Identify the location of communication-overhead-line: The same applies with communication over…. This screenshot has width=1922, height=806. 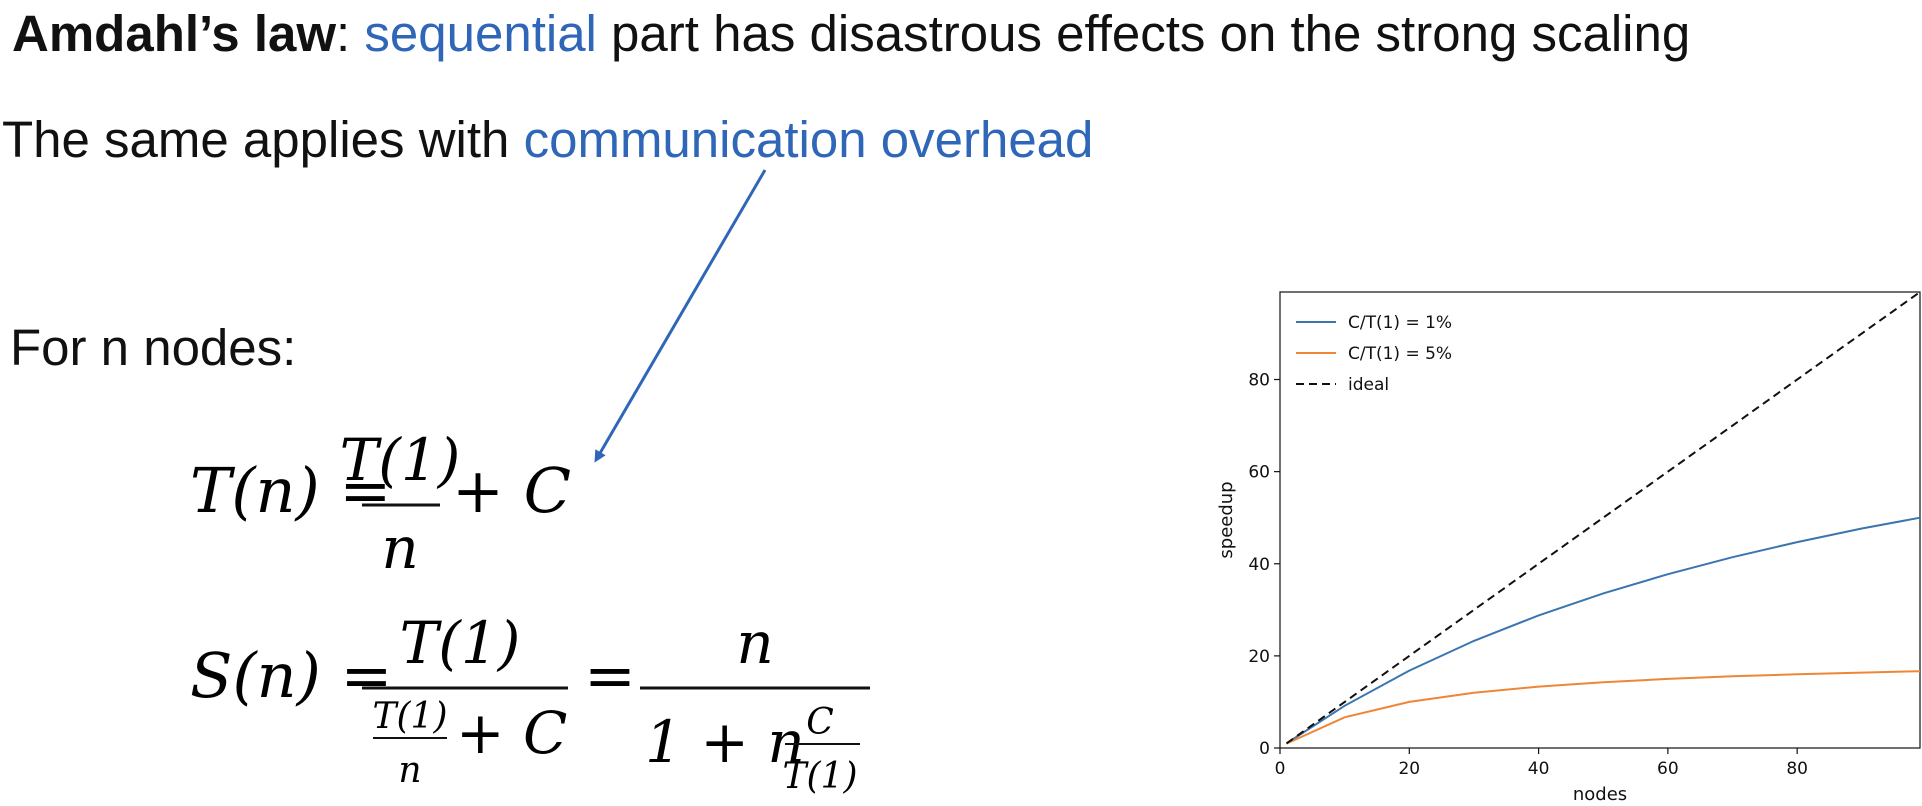
(547, 139).